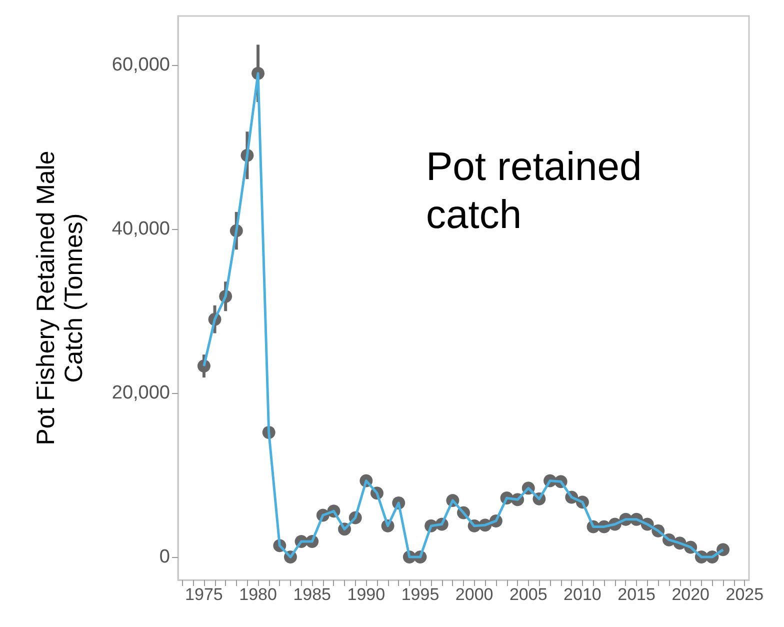 This screenshot has width=784, height=627. Describe the element at coordinates (691, 594) in the screenshot. I see `x-tick-label: 2020` at that location.